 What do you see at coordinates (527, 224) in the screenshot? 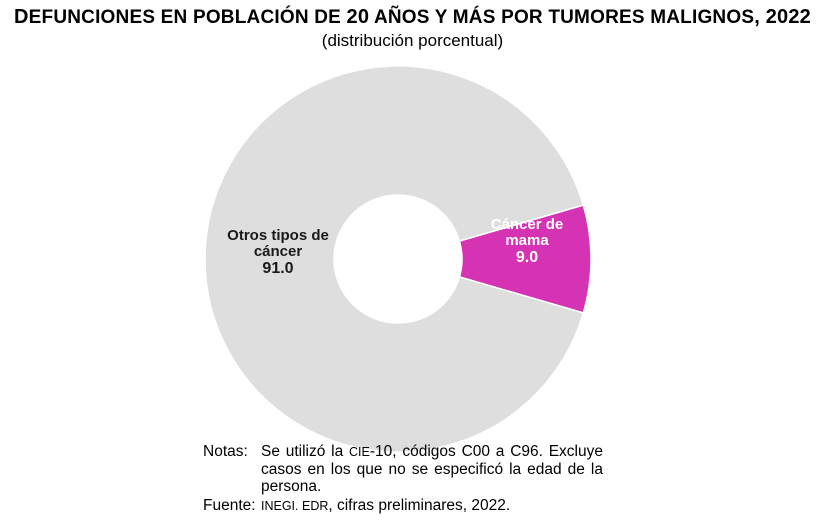
I see `slice-label-line: Cáncer de` at bounding box center [527, 224].